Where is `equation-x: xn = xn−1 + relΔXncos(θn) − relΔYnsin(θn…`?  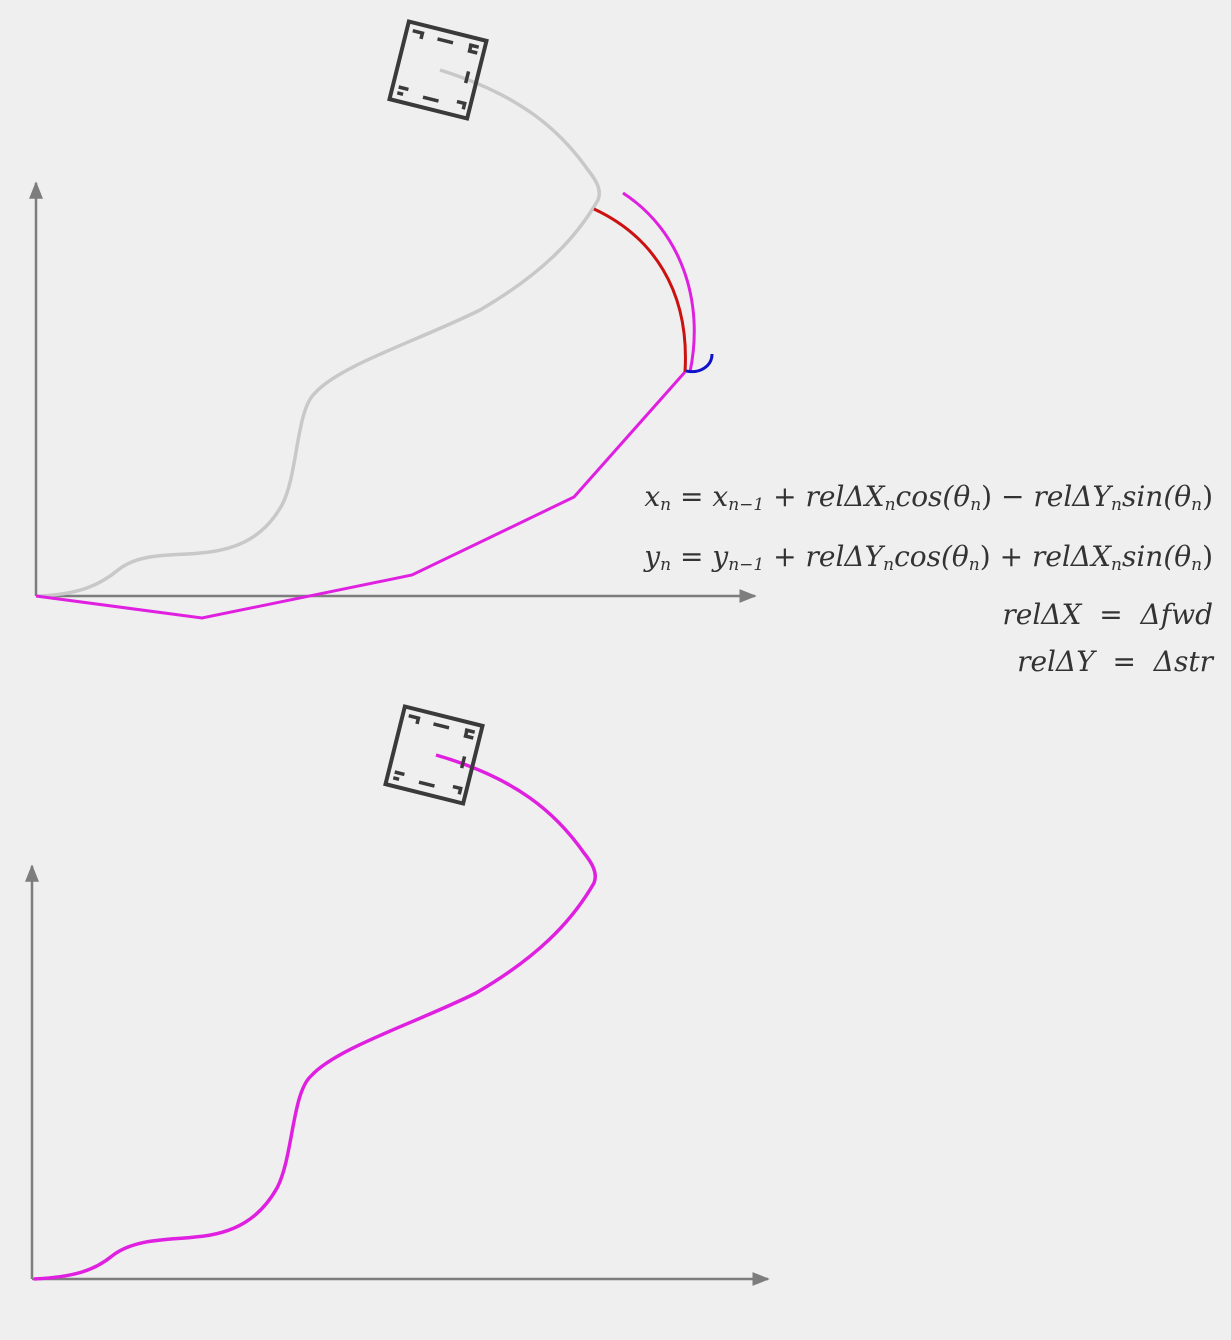 equation-x: xn = xn−1 + relΔXncos(θn) − relΔYnsin(θn… is located at coordinates (928, 497).